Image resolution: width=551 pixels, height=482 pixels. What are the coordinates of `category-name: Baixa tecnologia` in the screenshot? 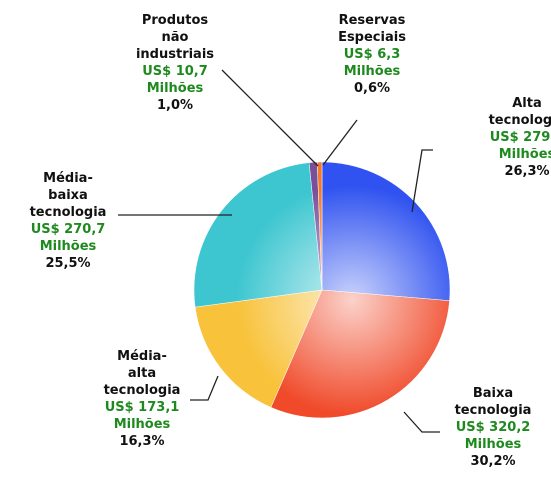 It's located at (493, 402).